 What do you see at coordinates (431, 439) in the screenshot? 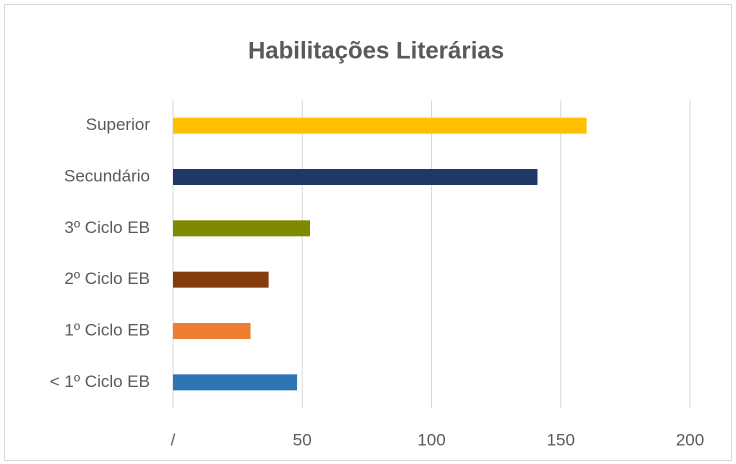
I see `x-tick-label: 100` at bounding box center [431, 439].